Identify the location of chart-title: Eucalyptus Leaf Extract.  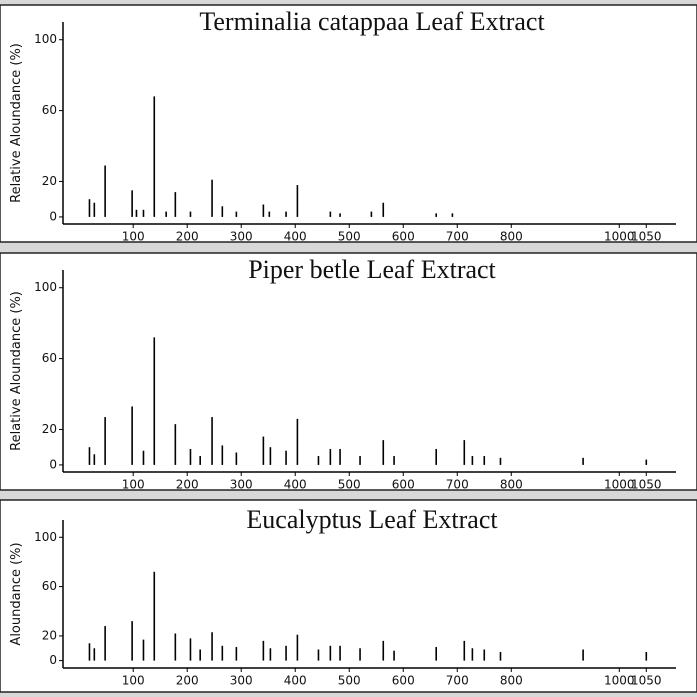
(372, 519).